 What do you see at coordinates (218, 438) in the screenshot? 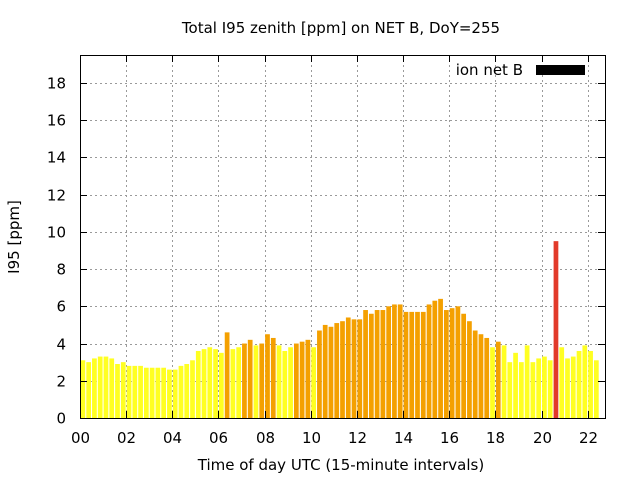
I see `x-tick-label: 06` at bounding box center [218, 438].